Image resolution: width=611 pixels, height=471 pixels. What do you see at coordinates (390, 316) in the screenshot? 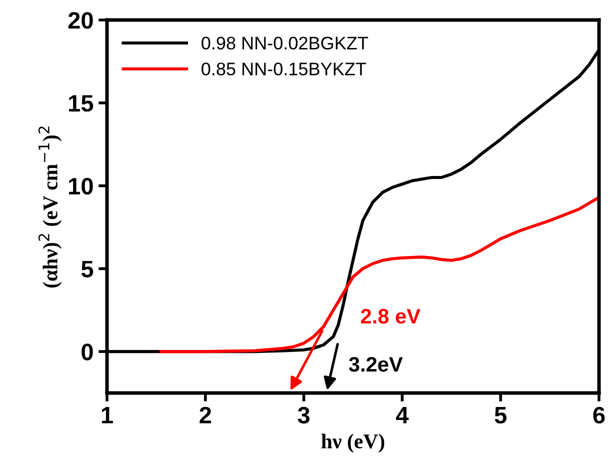
I see `annotation: 2.8 eV` at bounding box center [390, 316].